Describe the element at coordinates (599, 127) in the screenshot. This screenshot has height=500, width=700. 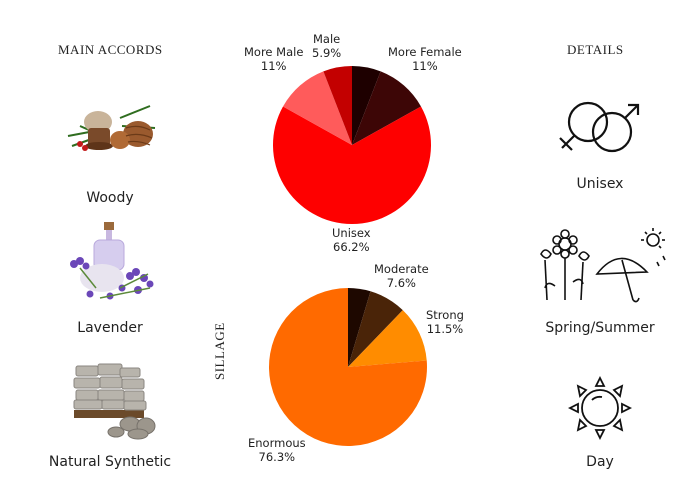
I see `gender-symbols-icon` at that location.